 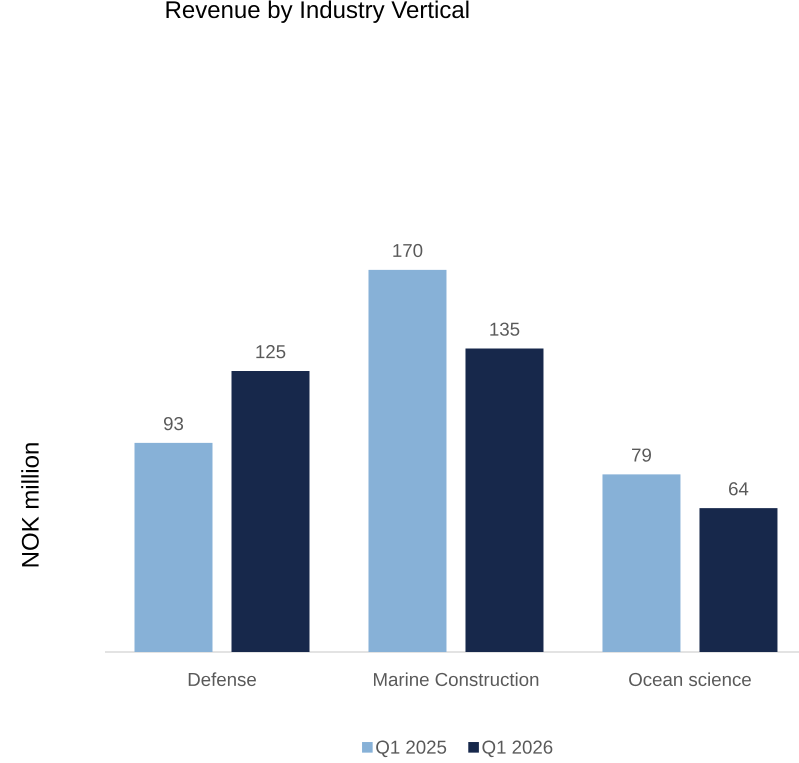 What do you see at coordinates (517, 749) in the screenshot?
I see `legend-label: Q1 2026` at bounding box center [517, 749].